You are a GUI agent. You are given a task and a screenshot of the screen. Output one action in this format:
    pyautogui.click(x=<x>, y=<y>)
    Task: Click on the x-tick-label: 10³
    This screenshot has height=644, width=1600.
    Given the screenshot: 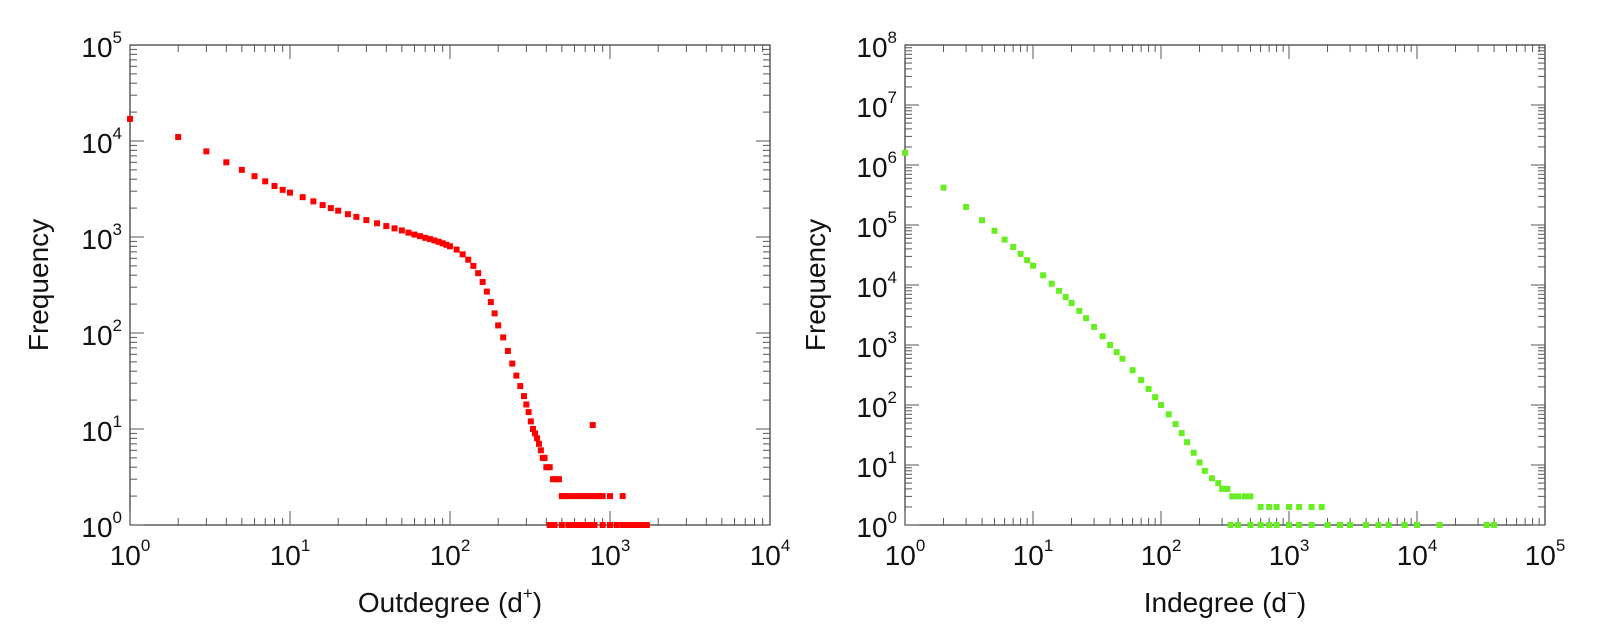 What is the action you would take?
    pyautogui.click(x=1289, y=553)
    